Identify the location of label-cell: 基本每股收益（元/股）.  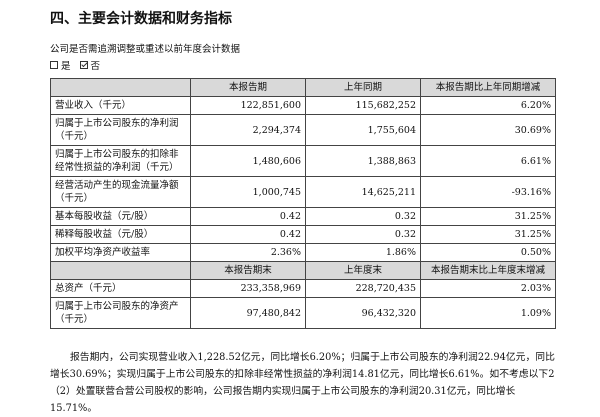
(120, 216).